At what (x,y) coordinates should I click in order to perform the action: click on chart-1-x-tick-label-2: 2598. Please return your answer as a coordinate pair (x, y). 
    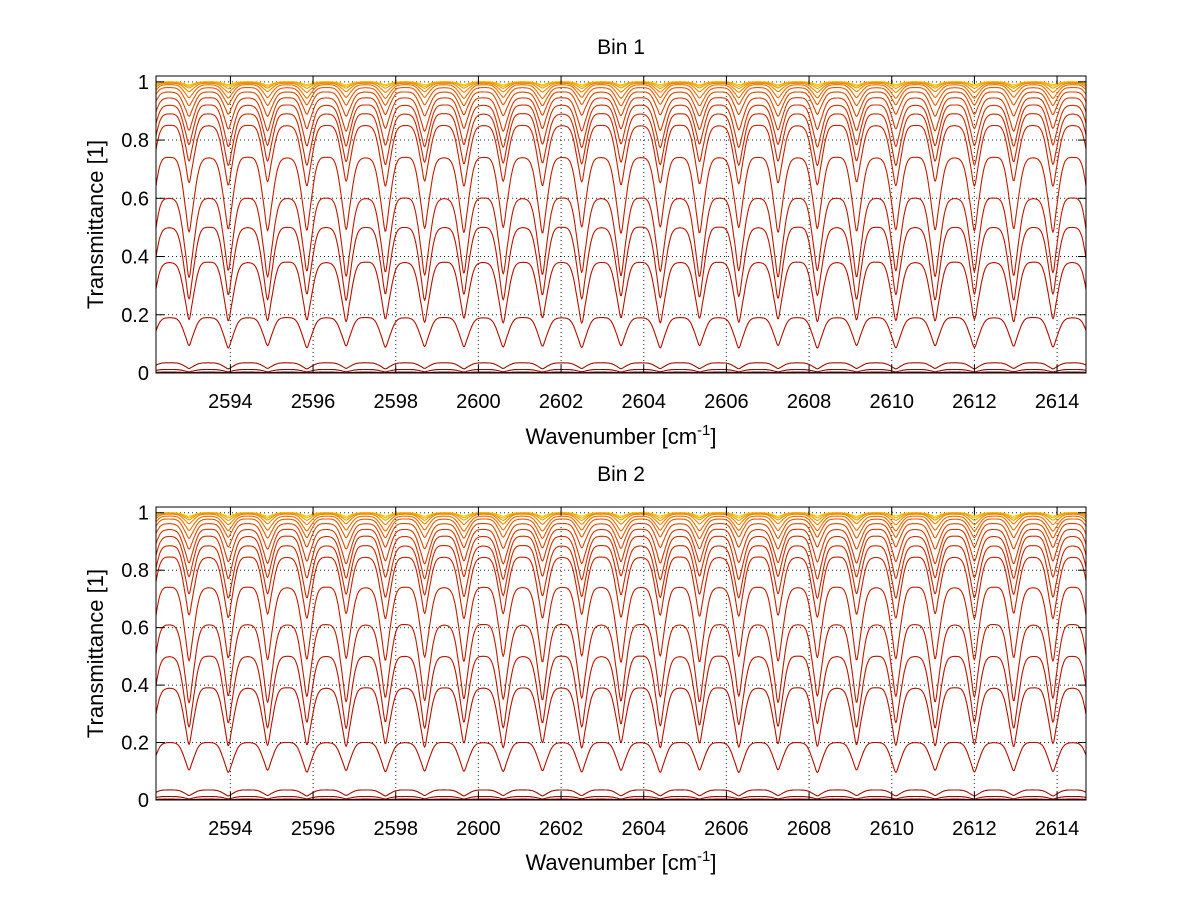
    Looking at the image, I should click on (395, 402).